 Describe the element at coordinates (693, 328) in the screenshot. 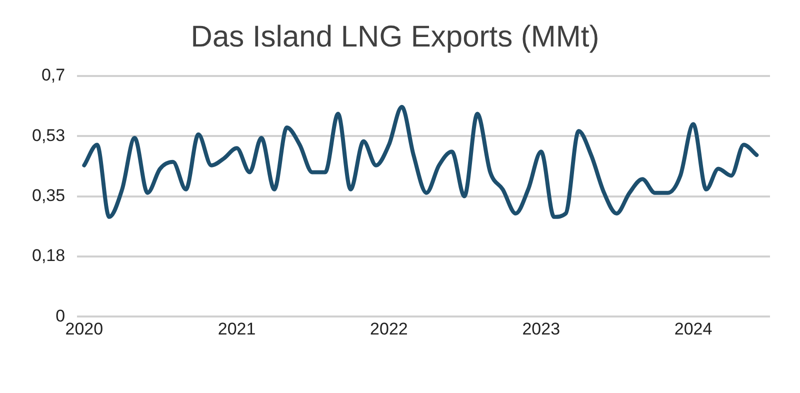

I see `x-tick-label: 2024` at that location.